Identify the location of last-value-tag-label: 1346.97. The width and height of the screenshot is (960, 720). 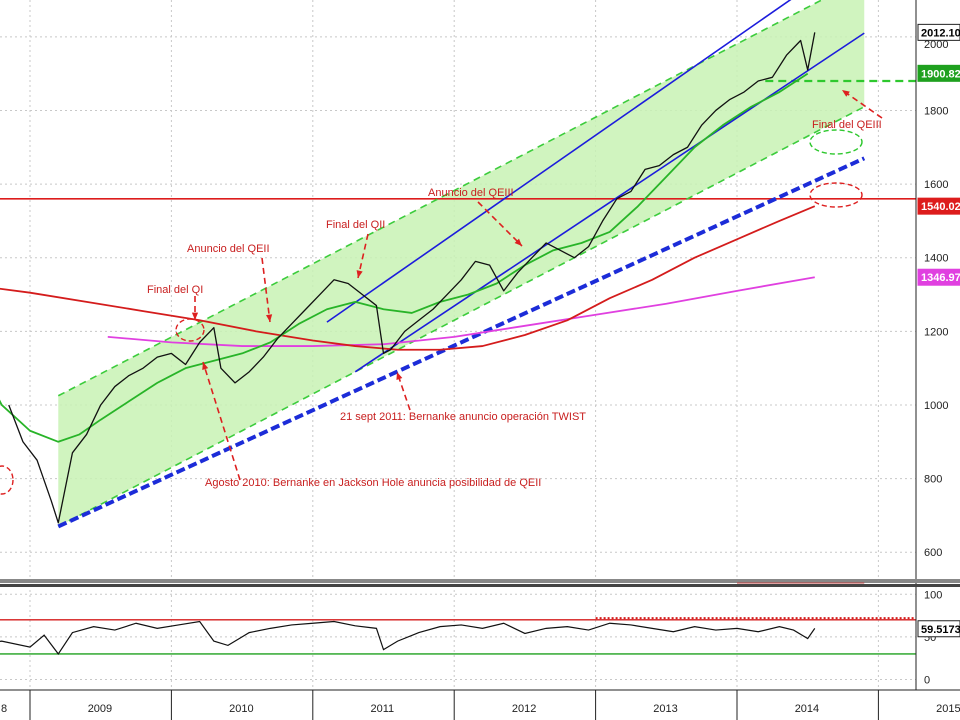
(940, 278).